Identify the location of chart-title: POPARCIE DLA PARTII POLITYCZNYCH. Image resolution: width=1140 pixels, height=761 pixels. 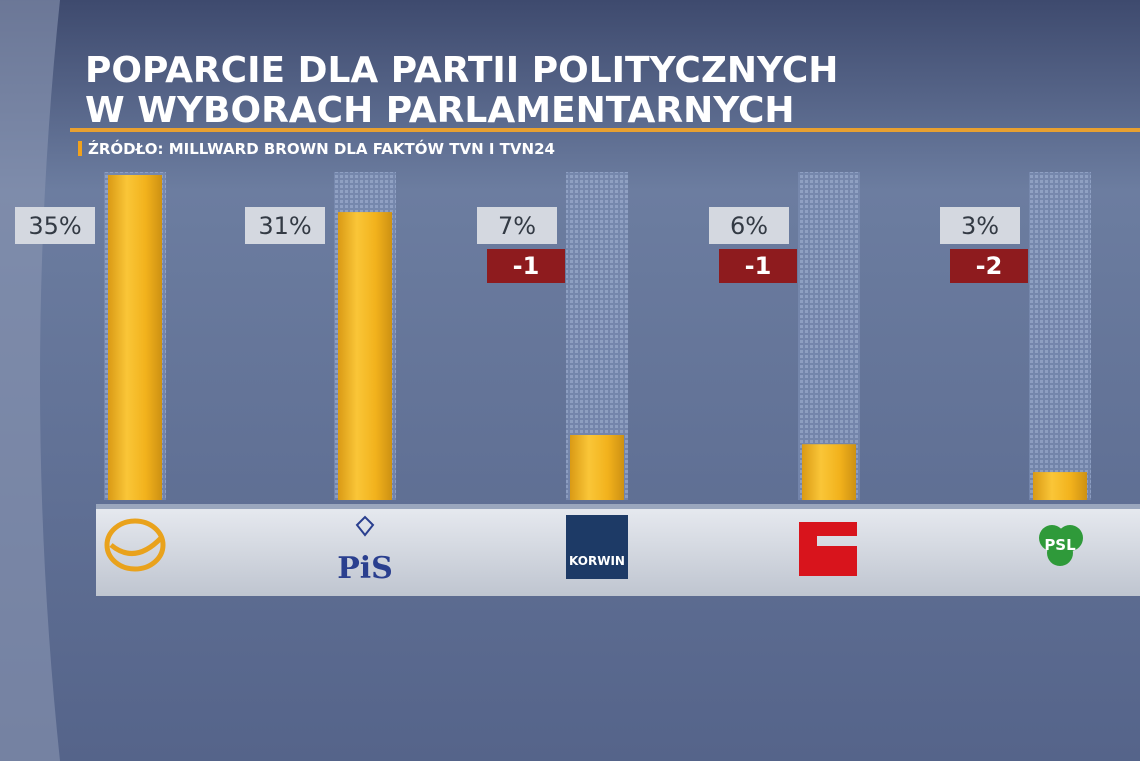
(461, 70).